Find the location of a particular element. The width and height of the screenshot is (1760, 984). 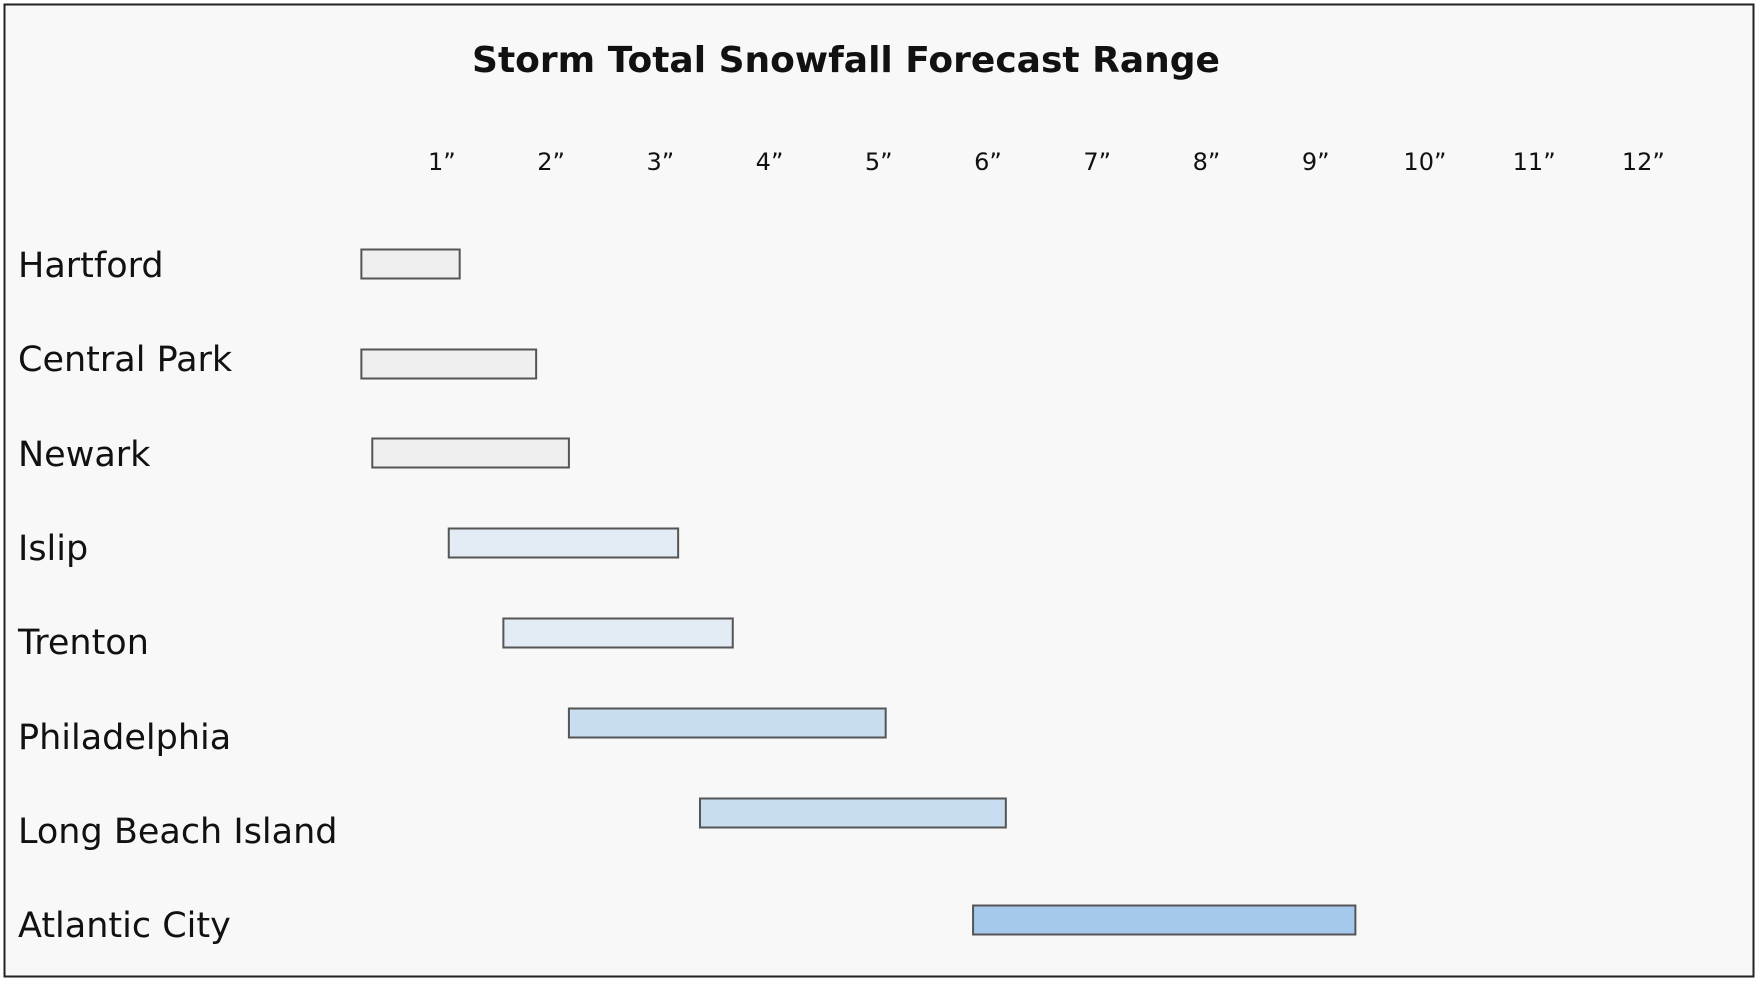

category-label: Trenton is located at coordinates (83, 643).